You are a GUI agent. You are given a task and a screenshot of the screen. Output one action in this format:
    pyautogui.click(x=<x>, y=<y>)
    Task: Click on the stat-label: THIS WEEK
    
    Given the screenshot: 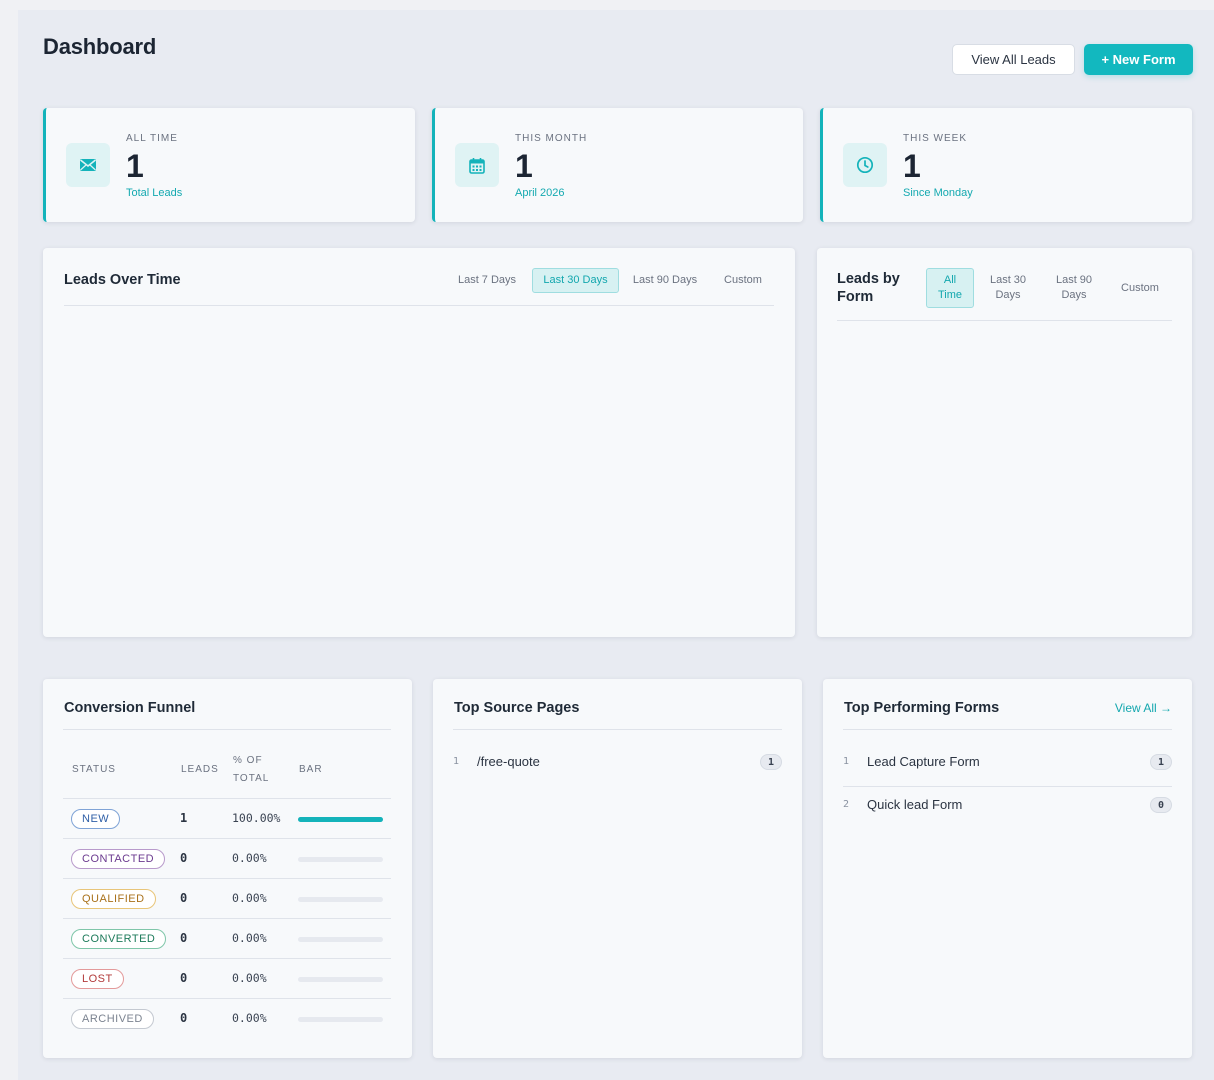 What is the action you would take?
    pyautogui.click(x=935, y=138)
    